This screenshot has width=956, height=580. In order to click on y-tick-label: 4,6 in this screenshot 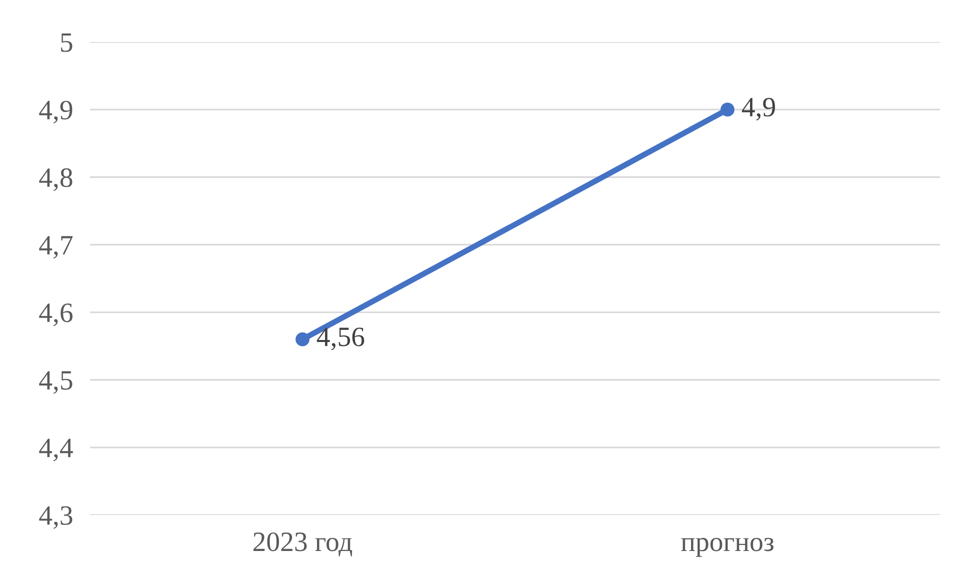, I will do `click(56, 315)`.